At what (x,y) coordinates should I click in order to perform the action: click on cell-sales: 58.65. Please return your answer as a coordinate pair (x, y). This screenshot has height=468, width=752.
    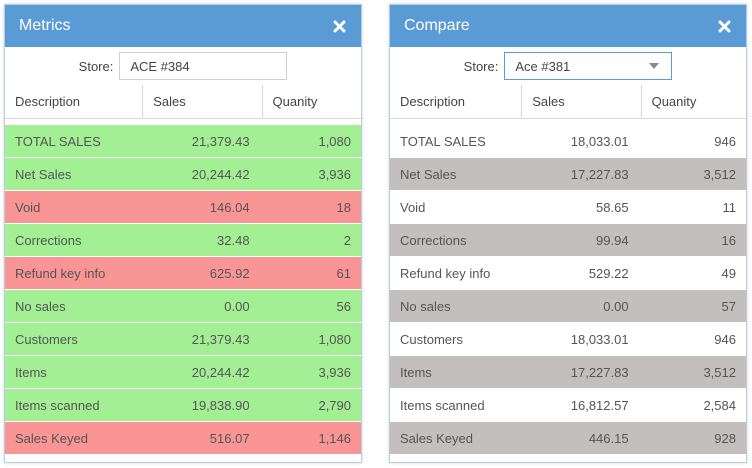
    Looking at the image, I should click on (612, 207).